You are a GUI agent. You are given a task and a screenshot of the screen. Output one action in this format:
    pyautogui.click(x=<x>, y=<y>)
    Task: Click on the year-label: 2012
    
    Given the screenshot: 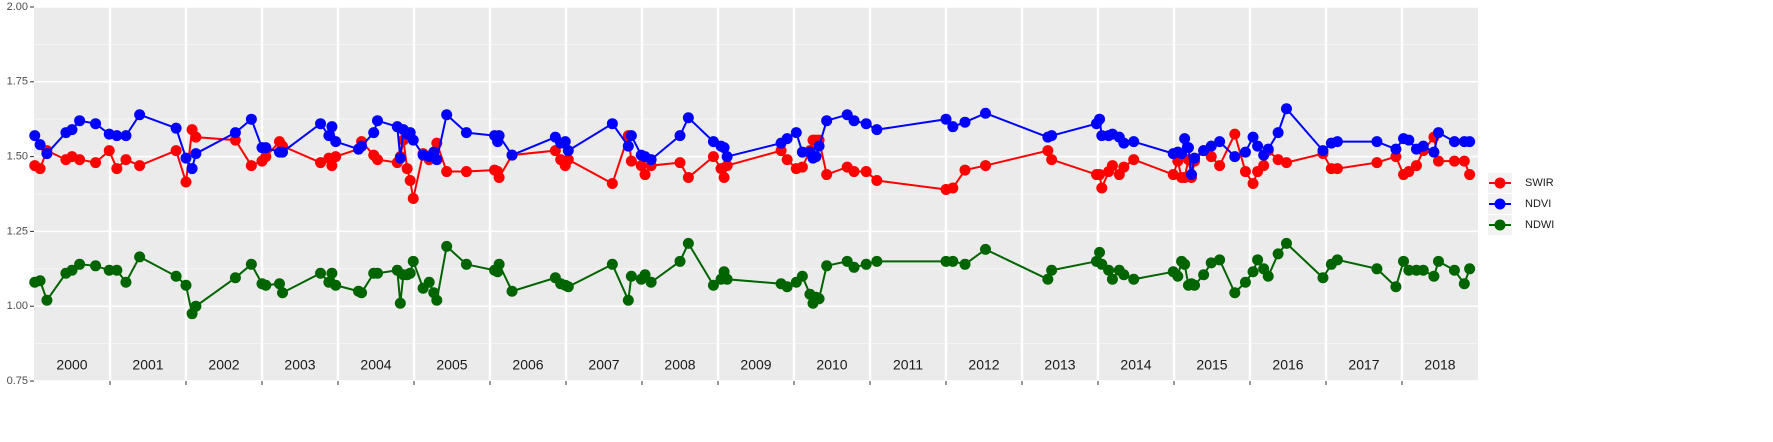 What is the action you would take?
    pyautogui.click(x=983, y=365)
    